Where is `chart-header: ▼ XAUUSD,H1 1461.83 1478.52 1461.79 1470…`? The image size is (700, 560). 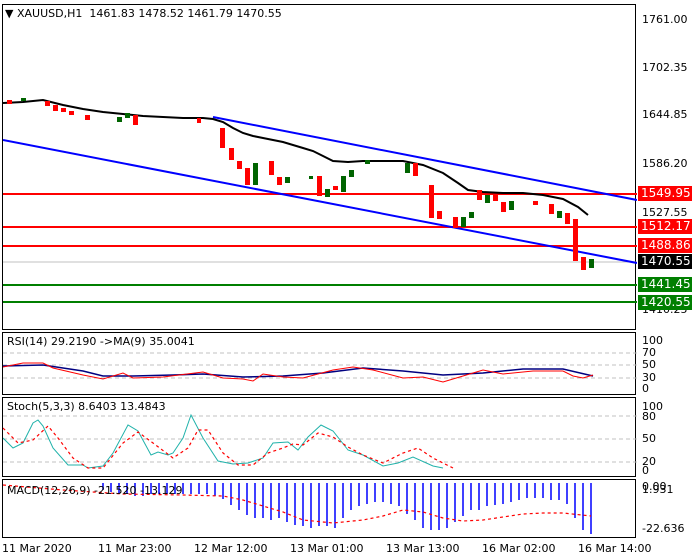 chart-header: ▼ XAUUSD,H1 1461.83 1478.52 1461.79 1470… is located at coordinates (143, 13).